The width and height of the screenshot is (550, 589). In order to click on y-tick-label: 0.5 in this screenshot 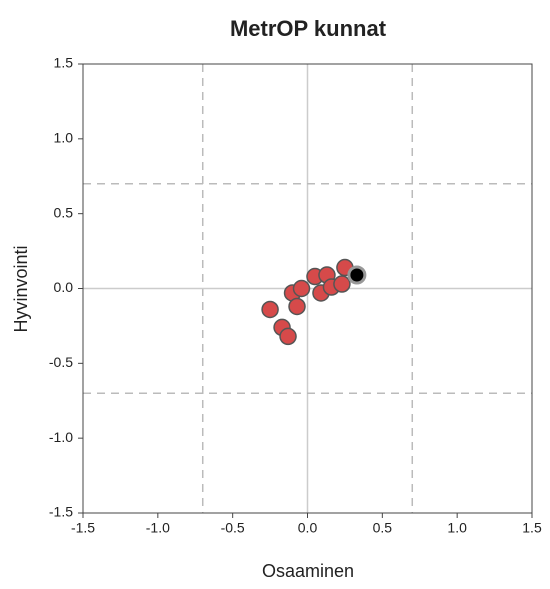, I will do `click(64, 212)`.